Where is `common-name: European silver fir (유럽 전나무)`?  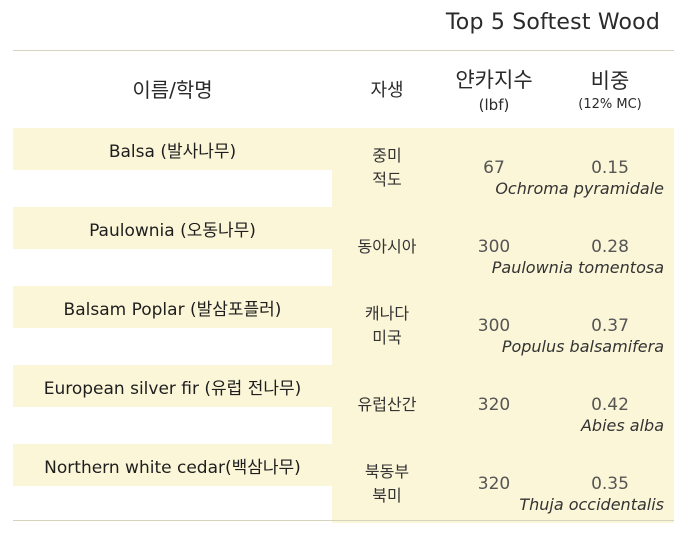
common-name: European silver fir (유럽 전나무) is located at coordinates (172, 388).